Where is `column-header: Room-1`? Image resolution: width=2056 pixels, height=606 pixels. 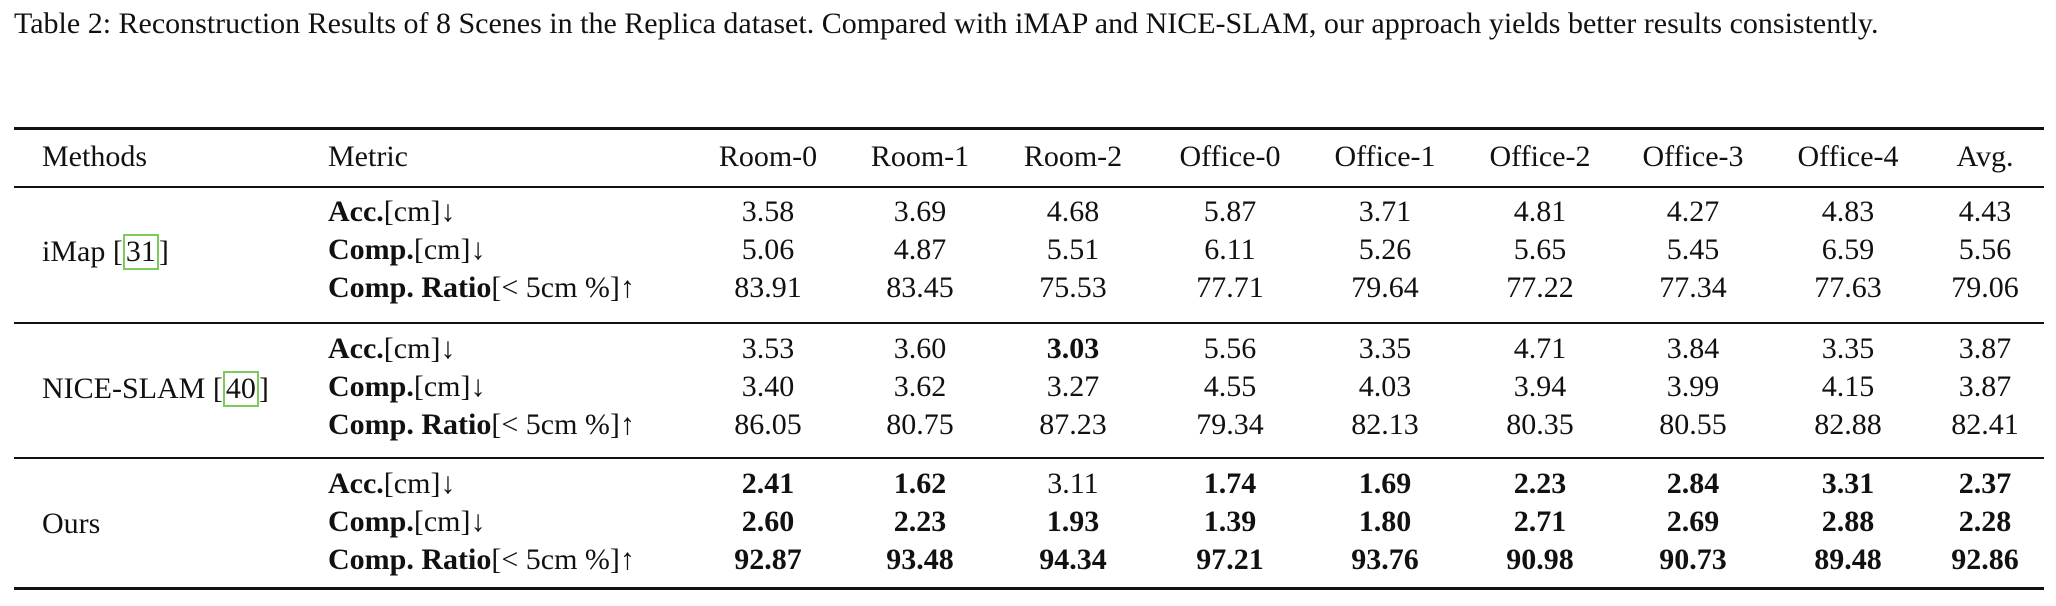 column-header: Room-1 is located at coordinates (920, 156).